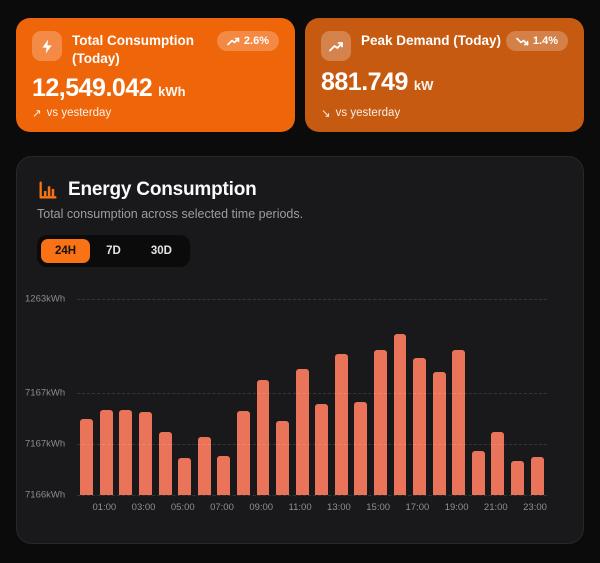 The height and width of the screenshot is (563, 600). Describe the element at coordinates (45, 495) in the screenshot. I see `y-axis-tick-label: 7166kWh` at that location.